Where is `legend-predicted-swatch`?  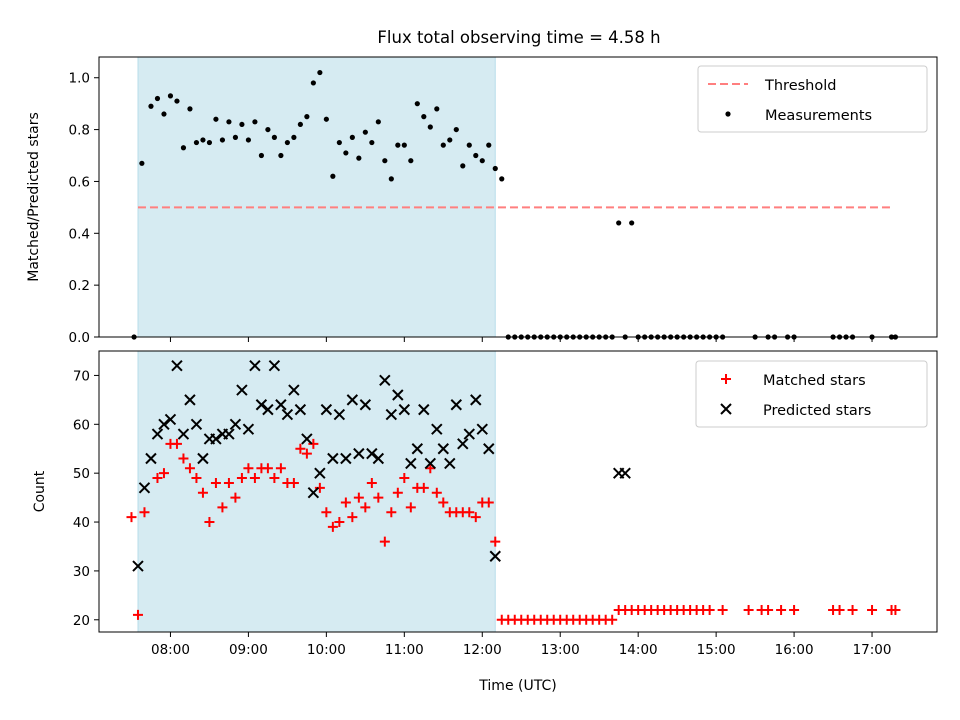 legend-predicted-swatch is located at coordinates (726, 409).